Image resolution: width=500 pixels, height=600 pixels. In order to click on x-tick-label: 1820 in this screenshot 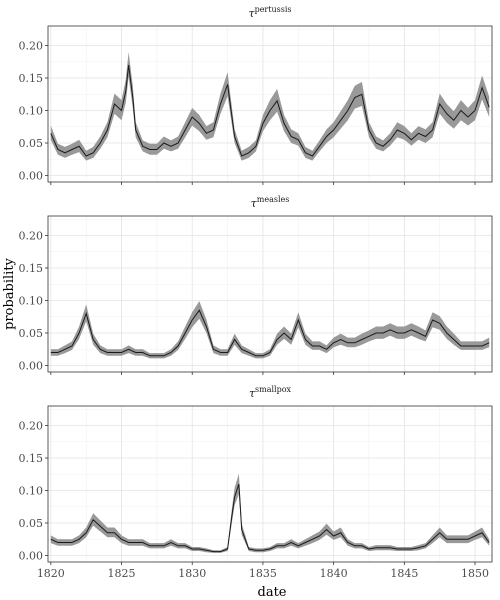, I will do `click(51, 573)`.